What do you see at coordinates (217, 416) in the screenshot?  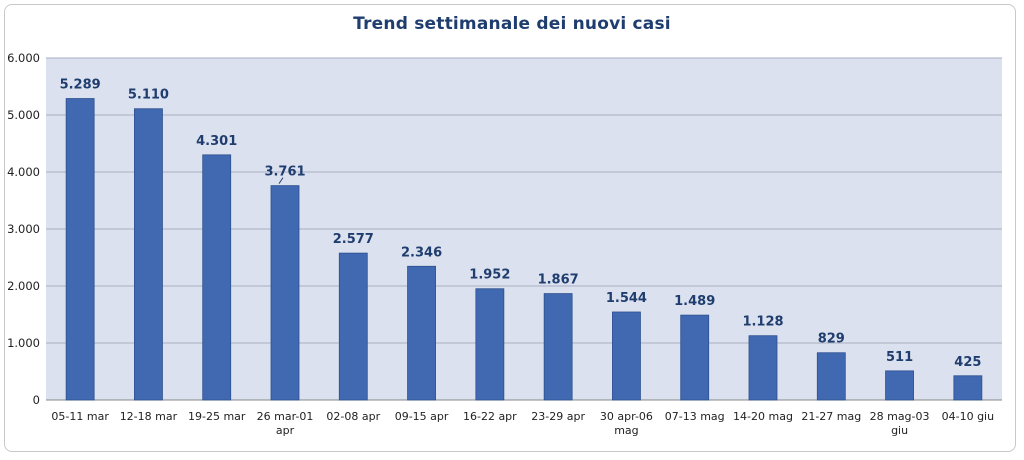 I see `x-tick-label: 19-25 mar` at bounding box center [217, 416].